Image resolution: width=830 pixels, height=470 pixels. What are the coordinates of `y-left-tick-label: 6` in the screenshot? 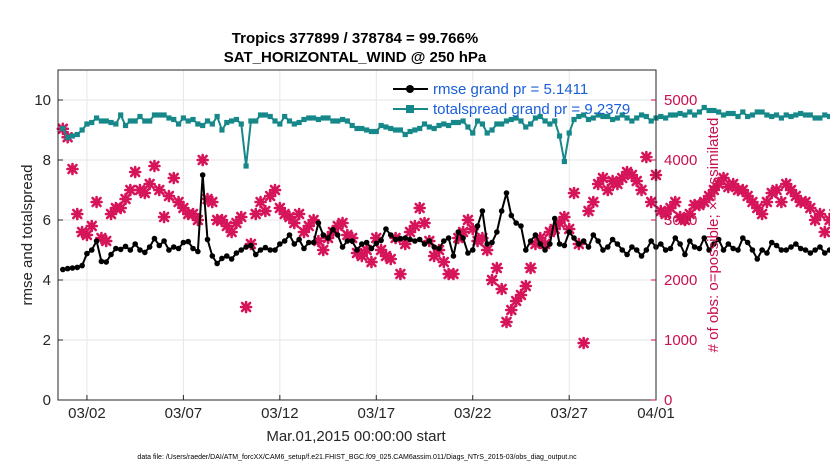 It's located at (47, 220).